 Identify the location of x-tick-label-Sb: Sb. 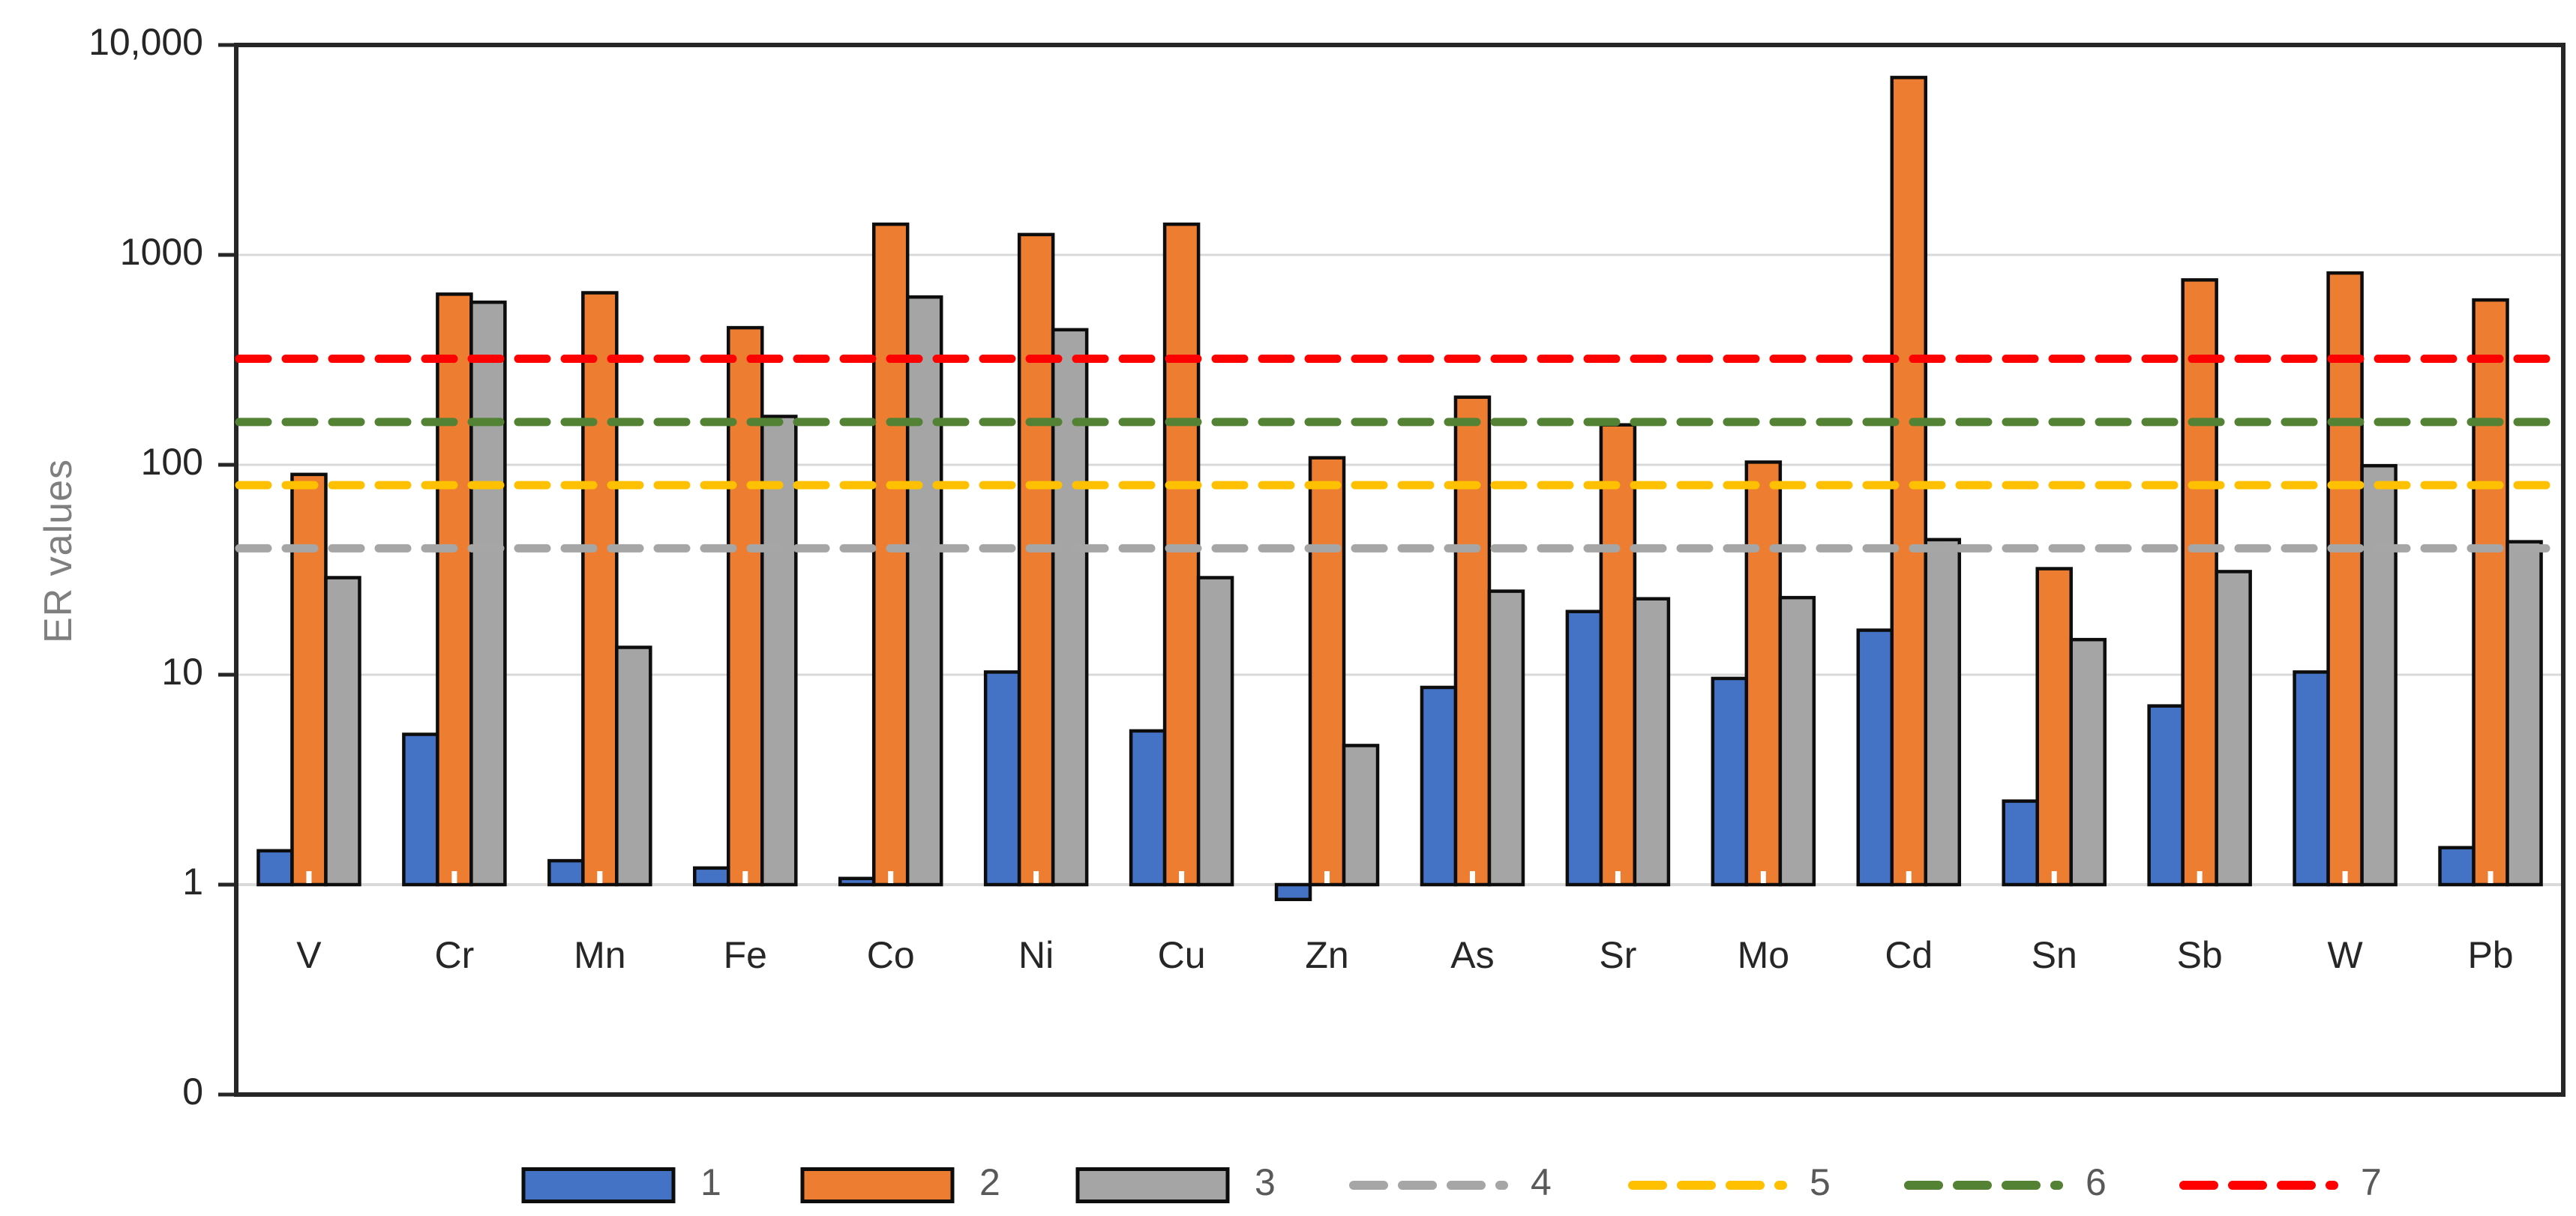
(2200, 955).